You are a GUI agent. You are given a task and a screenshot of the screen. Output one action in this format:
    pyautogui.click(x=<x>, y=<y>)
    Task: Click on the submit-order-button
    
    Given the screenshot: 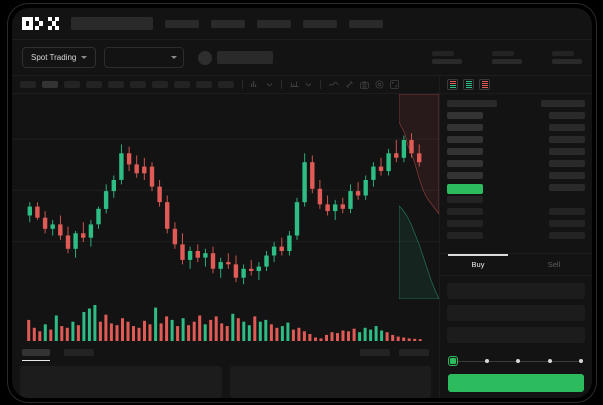 What is the action you would take?
    pyautogui.click(x=516, y=383)
    